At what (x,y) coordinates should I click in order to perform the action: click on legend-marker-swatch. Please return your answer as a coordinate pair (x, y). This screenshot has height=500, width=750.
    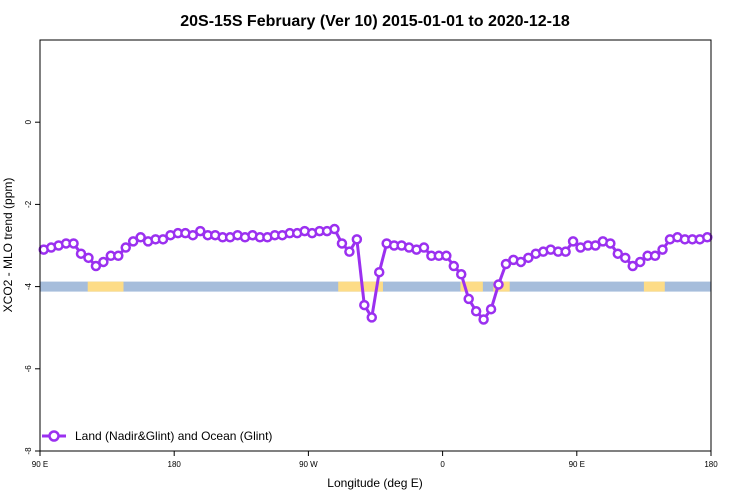
    Looking at the image, I should click on (54, 436).